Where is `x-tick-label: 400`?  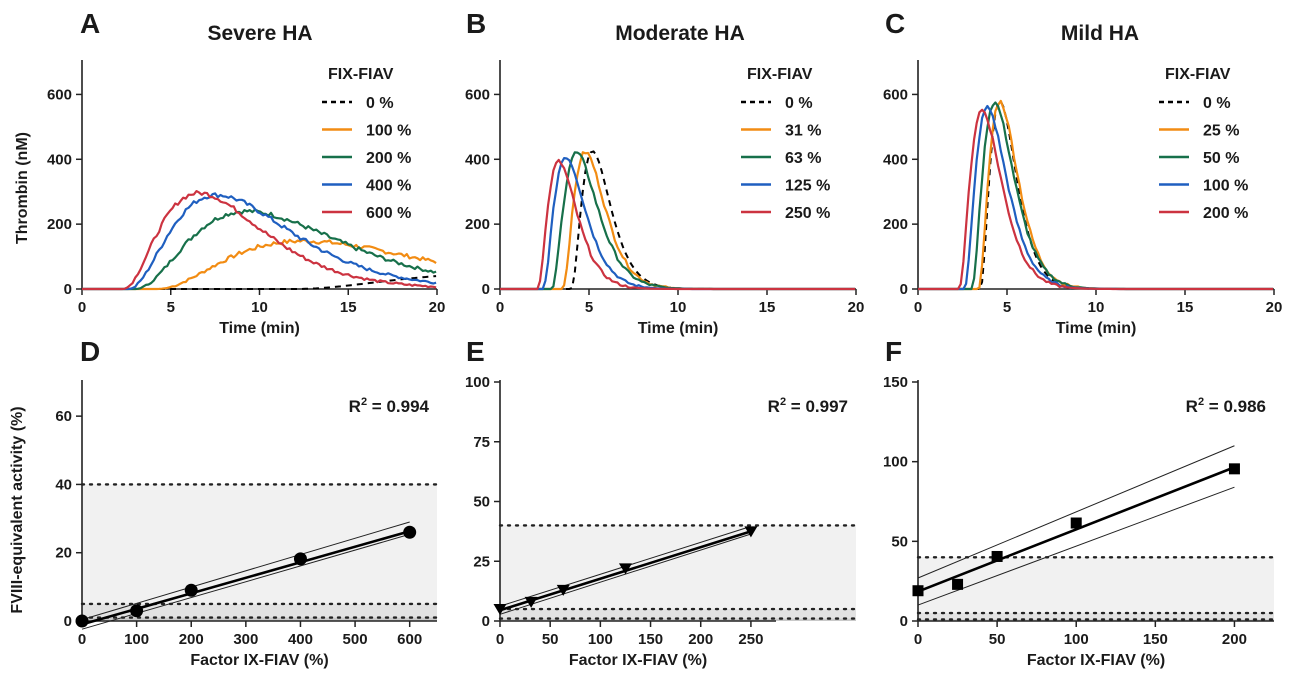 x-tick-label: 400 is located at coordinates (300, 639).